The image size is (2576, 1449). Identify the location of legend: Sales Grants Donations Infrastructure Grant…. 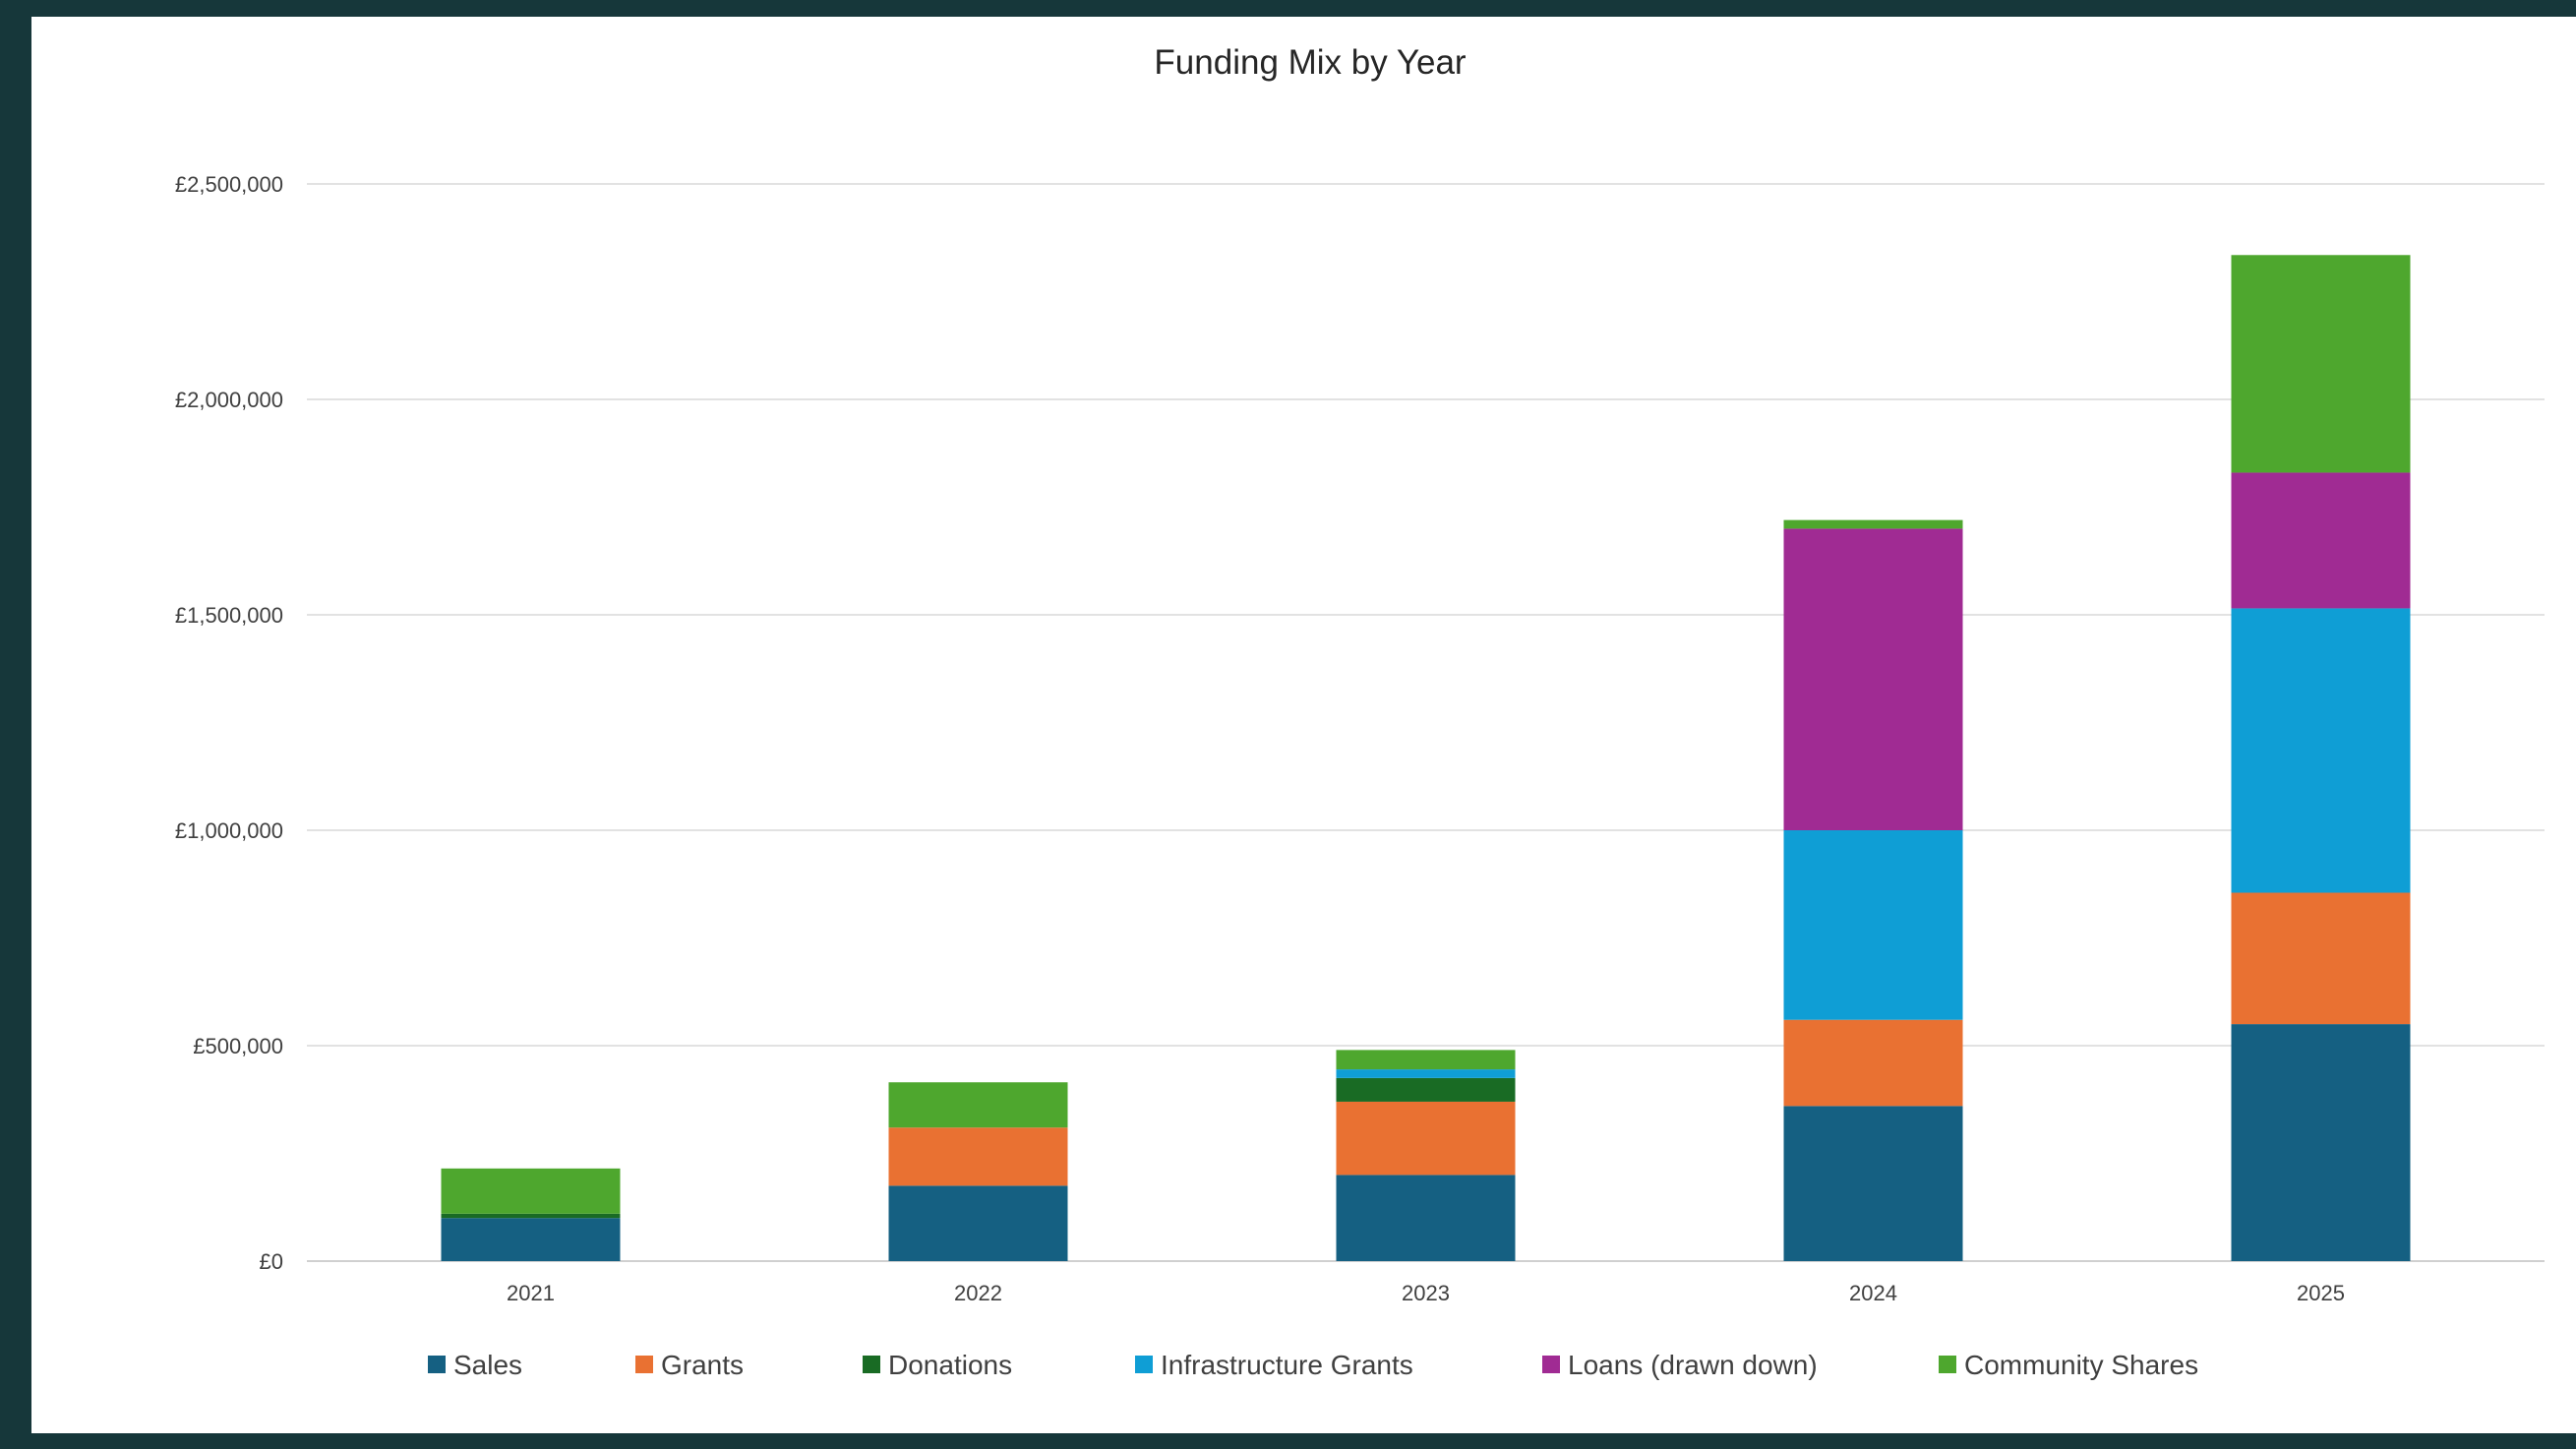
(1313, 1365).